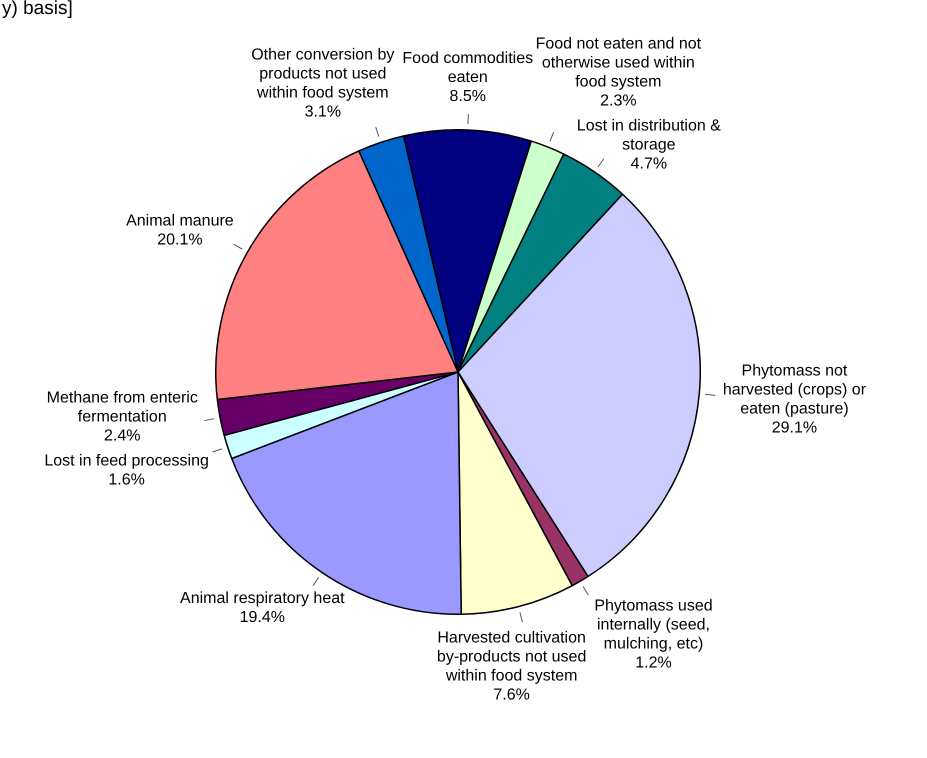 This screenshot has width=927, height=758. What do you see at coordinates (511, 657) in the screenshot?
I see `slice-label: Harvested cultivation by-products not used within food system` at bounding box center [511, 657].